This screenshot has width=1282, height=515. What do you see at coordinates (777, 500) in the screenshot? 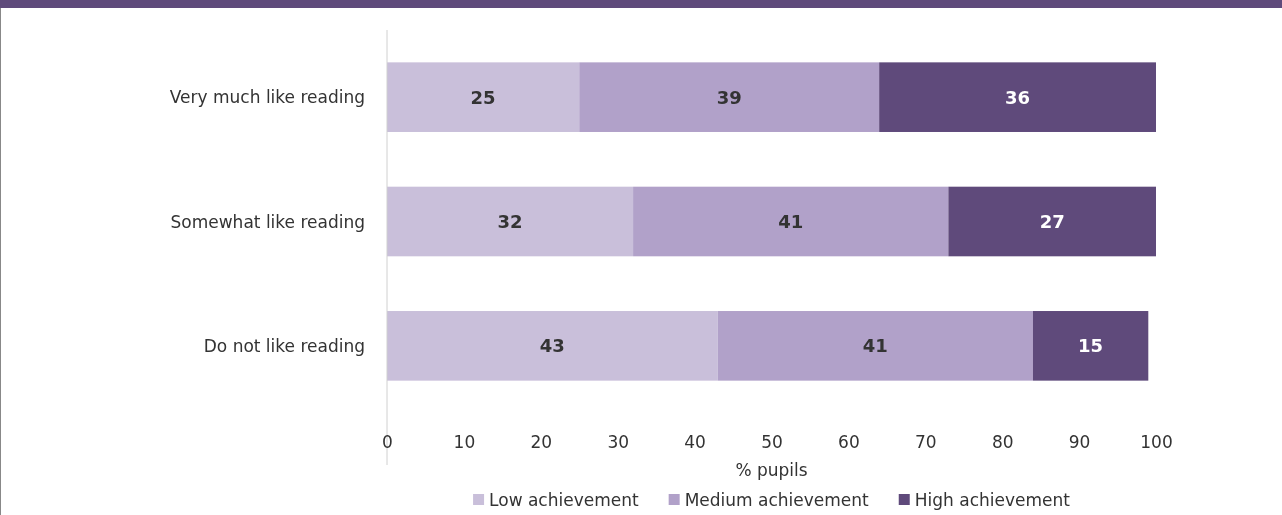
I see `legend-label: Medium achievement` at bounding box center [777, 500].